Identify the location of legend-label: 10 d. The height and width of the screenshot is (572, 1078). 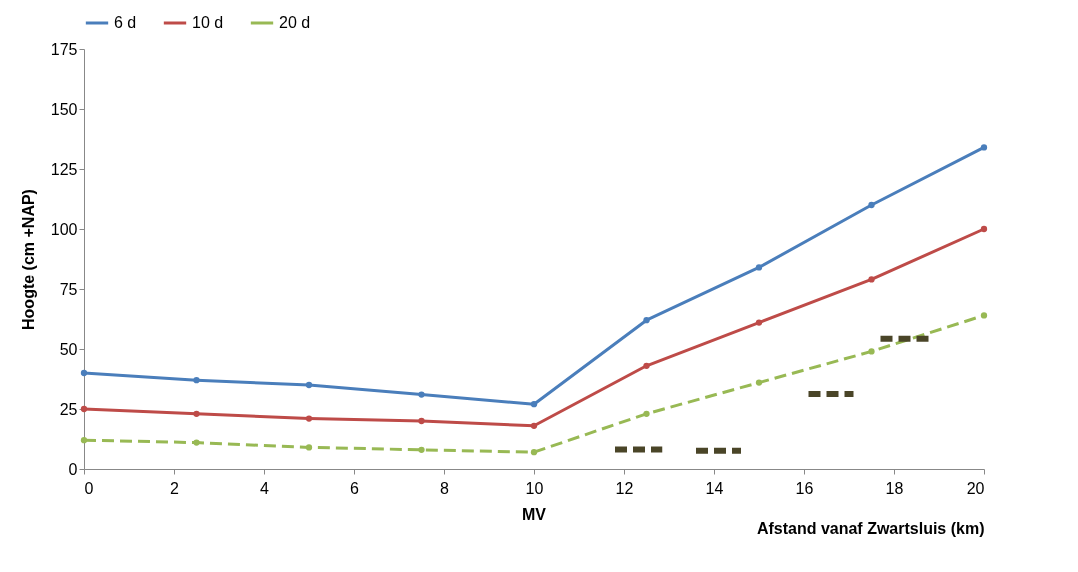
(208, 22).